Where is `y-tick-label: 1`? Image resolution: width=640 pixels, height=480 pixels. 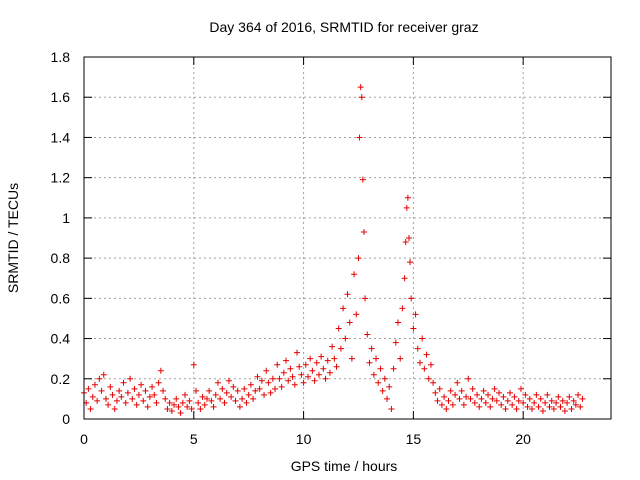 y-tick-label: 1 is located at coordinates (66, 218).